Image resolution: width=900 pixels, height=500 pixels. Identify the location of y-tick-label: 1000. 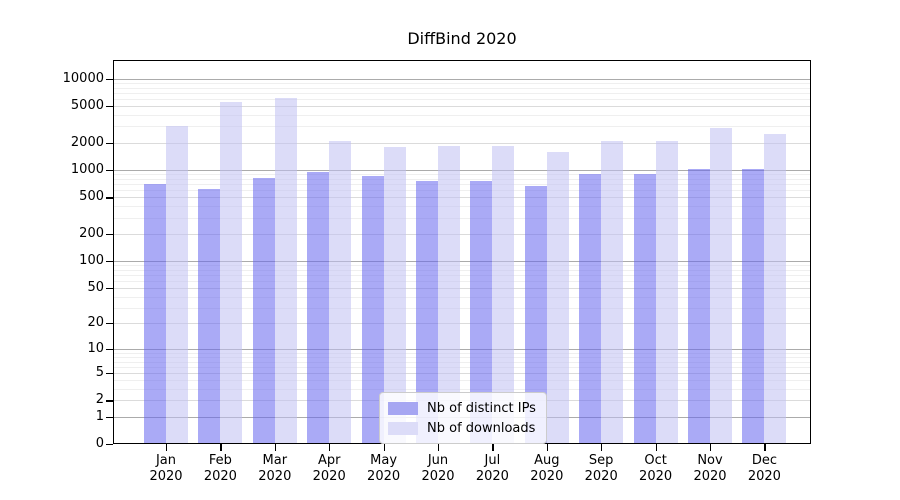
(87, 169).